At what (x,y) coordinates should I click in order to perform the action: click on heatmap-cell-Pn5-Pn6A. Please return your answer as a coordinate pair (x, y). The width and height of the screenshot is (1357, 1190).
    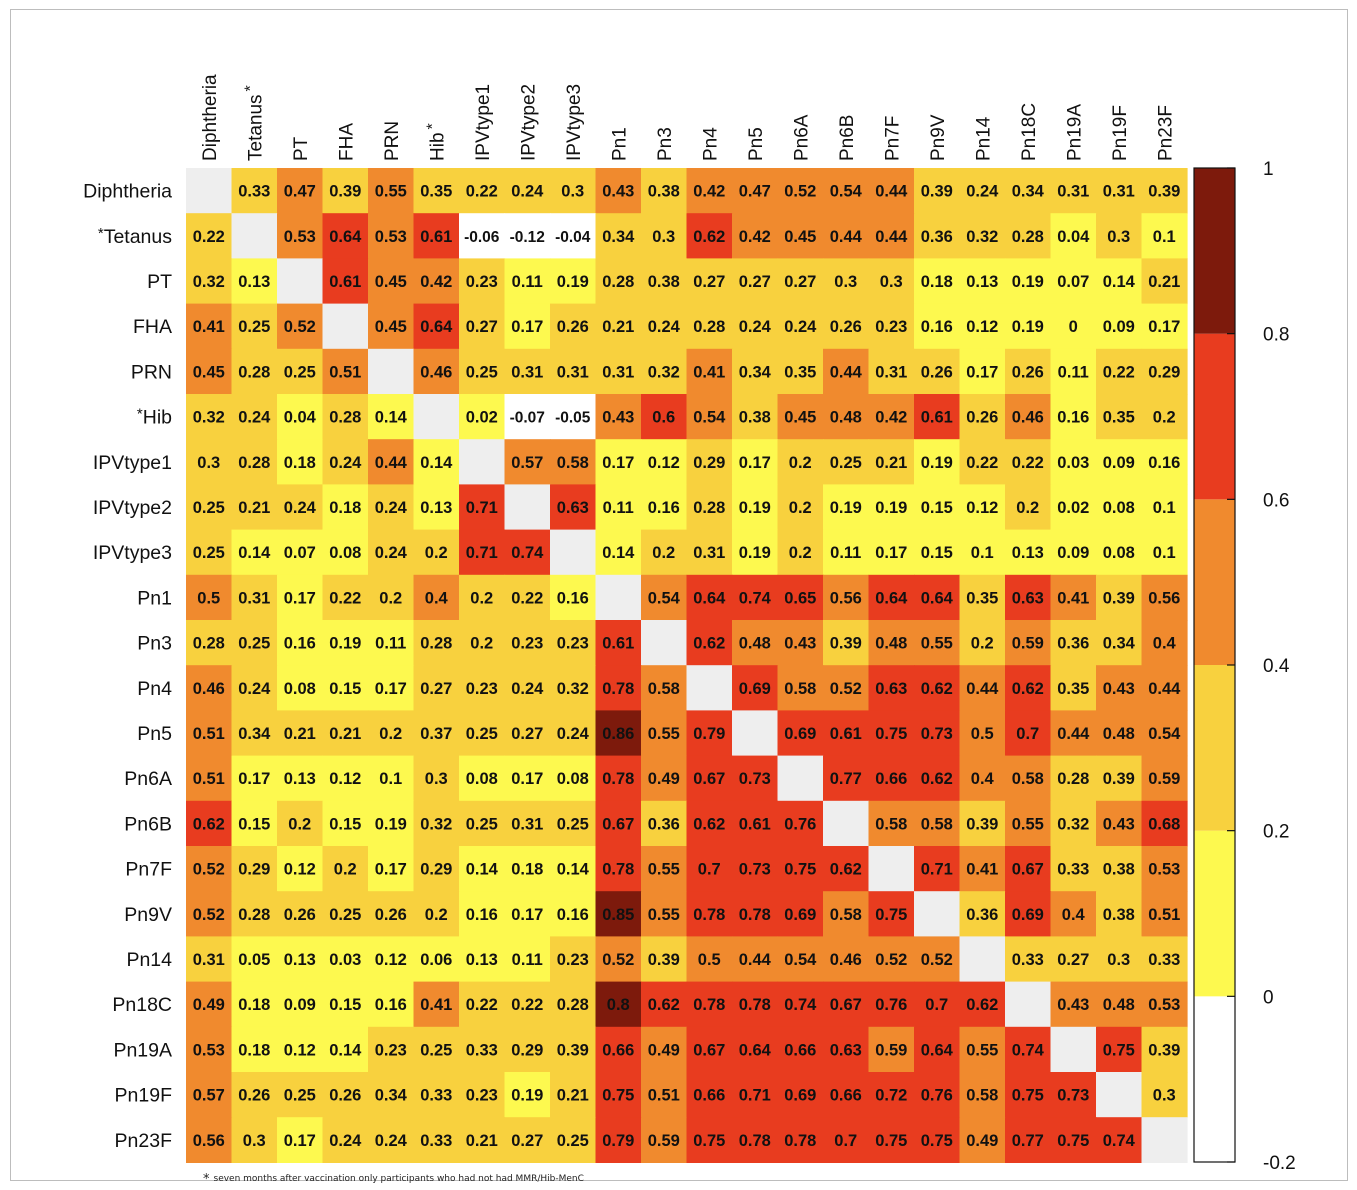
    Looking at the image, I should click on (800, 733).